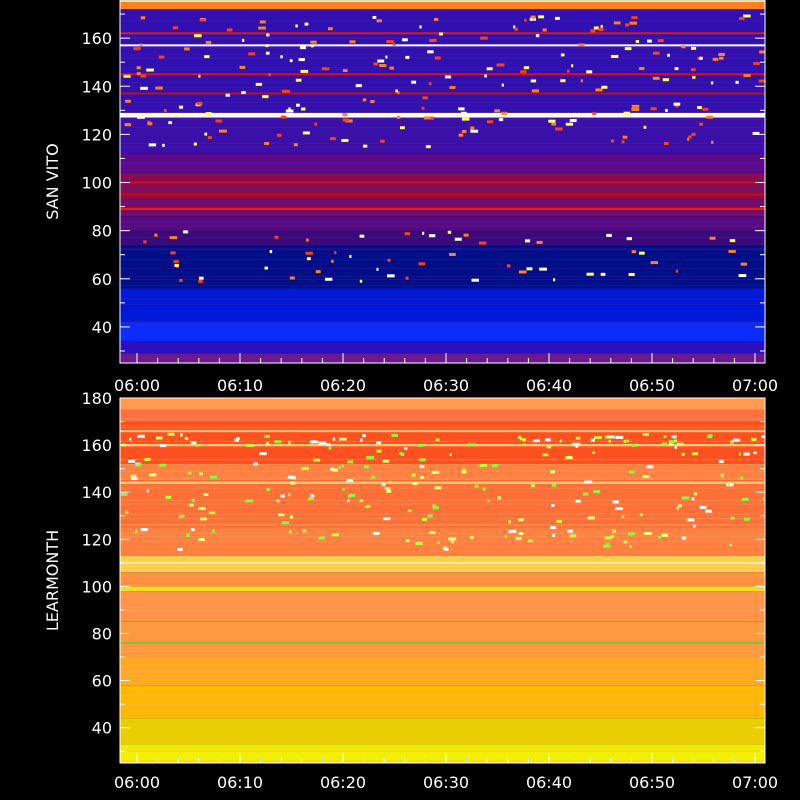  What do you see at coordinates (755, 782) in the screenshot?
I see `learmonth-x-tick-label: 07:00` at bounding box center [755, 782].